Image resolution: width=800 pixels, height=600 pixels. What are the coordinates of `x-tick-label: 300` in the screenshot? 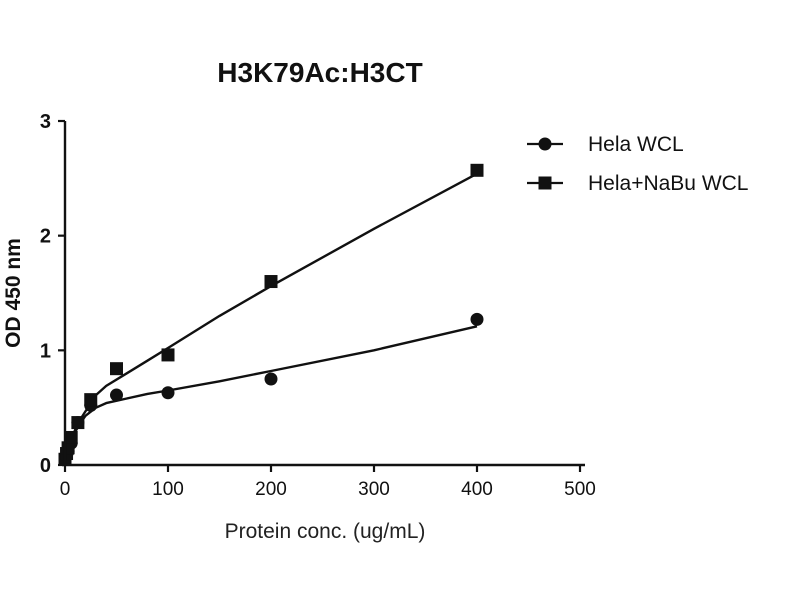 It's located at (374, 489).